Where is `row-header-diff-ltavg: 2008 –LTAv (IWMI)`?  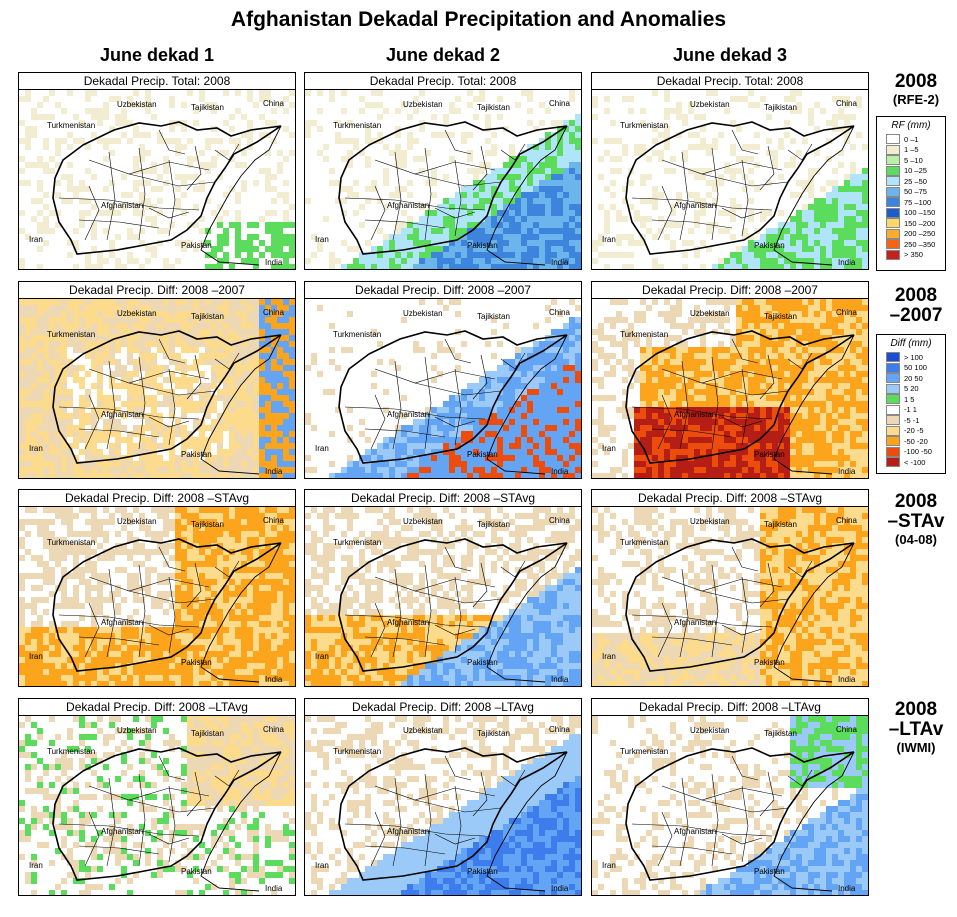 row-header-diff-ltavg: 2008 –LTAv (IWMI) is located at coordinates (916, 727).